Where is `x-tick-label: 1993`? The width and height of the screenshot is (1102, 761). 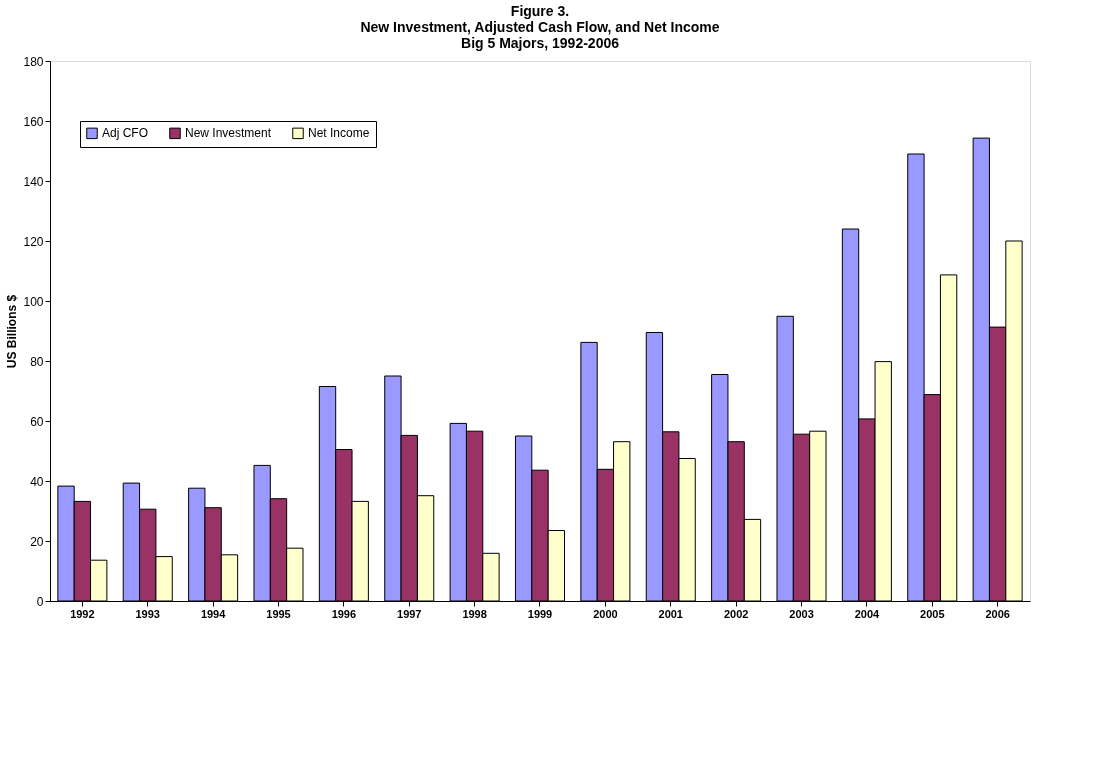 x-tick-label: 1993 is located at coordinates (147, 613).